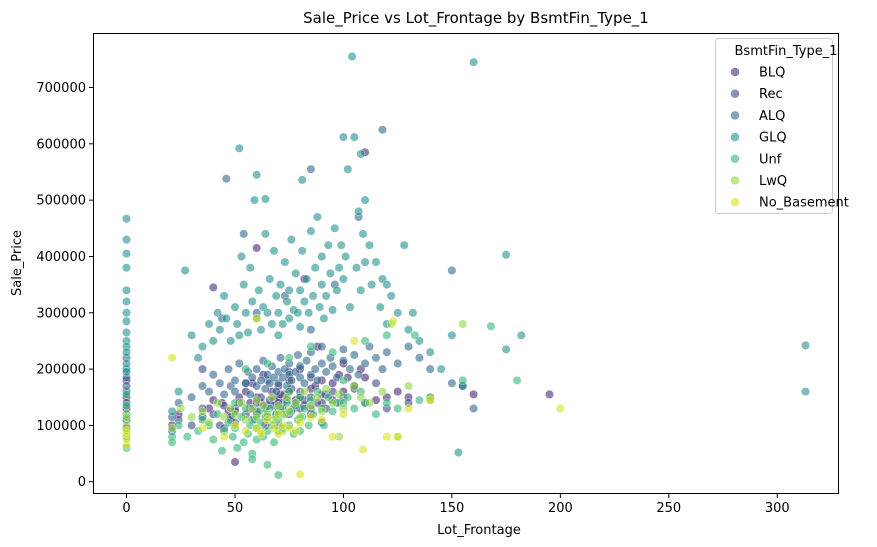 The image size is (877, 547). What do you see at coordinates (343, 508) in the screenshot?
I see `x-tick-label: 100` at bounding box center [343, 508].